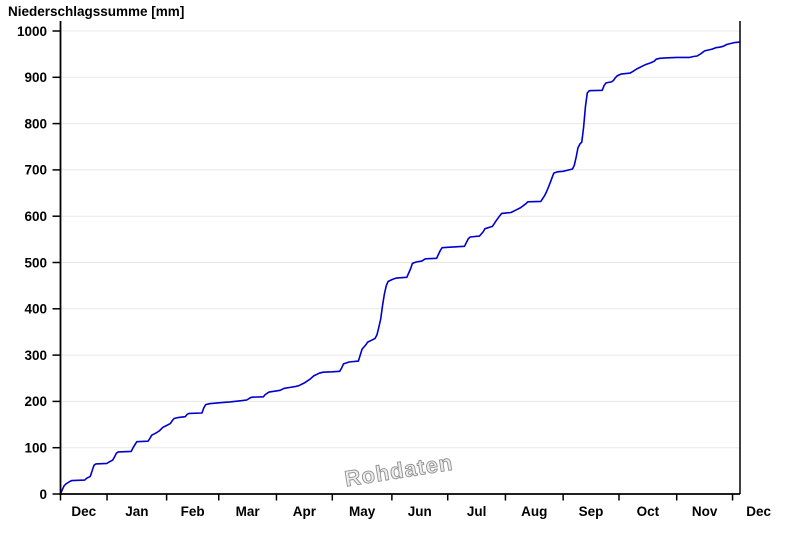 The width and height of the screenshot is (800, 550). Describe the element at coordinates (35, 401) in the screenshot. I see `y-tick-label-200: 200` at that location.